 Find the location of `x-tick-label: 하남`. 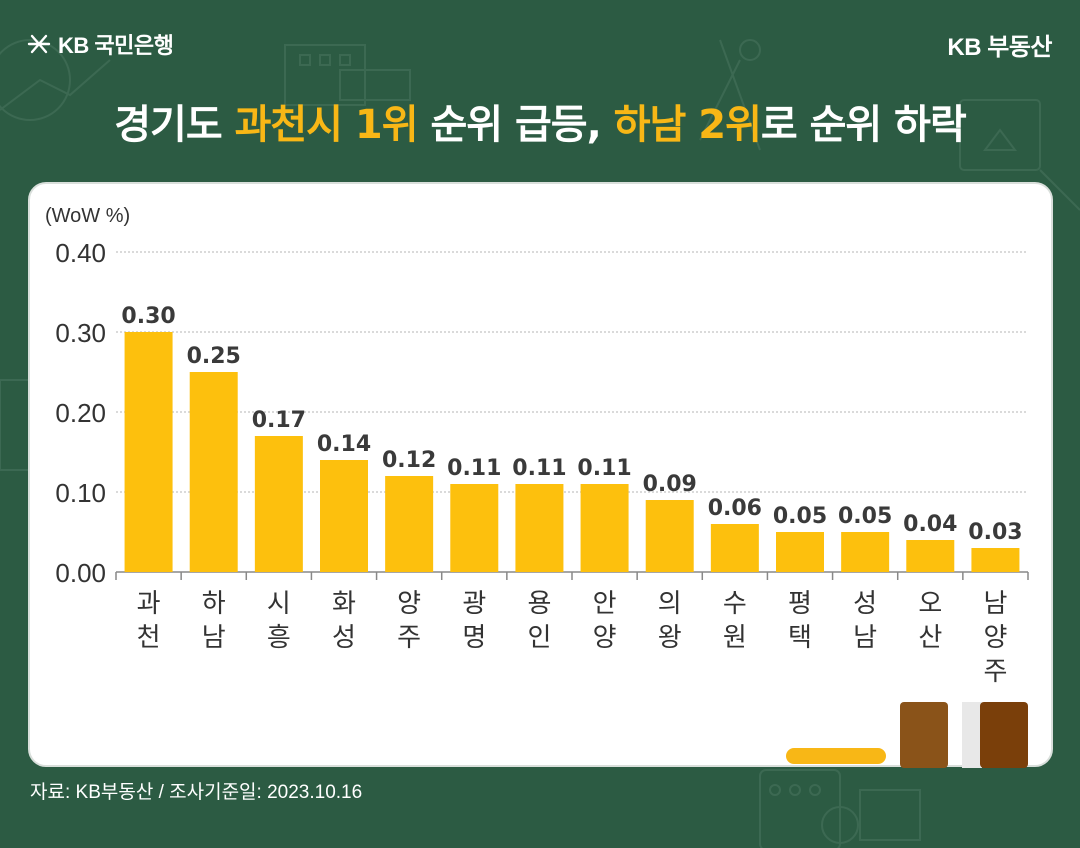

x-tick-label: 하남 is located at coordinates (214, 621).